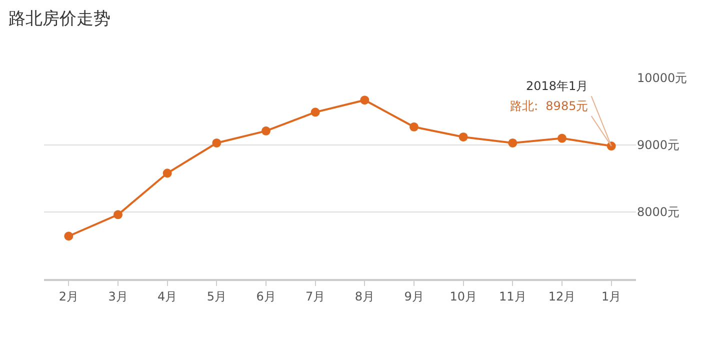  I want to click on y-tick-label: 8000元, so click(658, 212).